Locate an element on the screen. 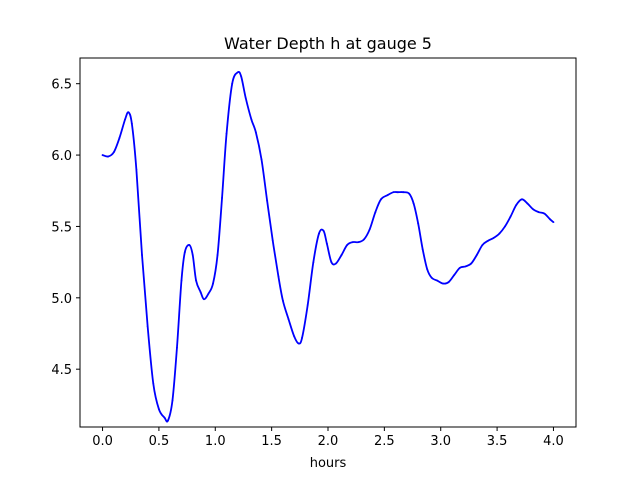  x-tick-label: 4.0 is located at coordinates (553, 441).